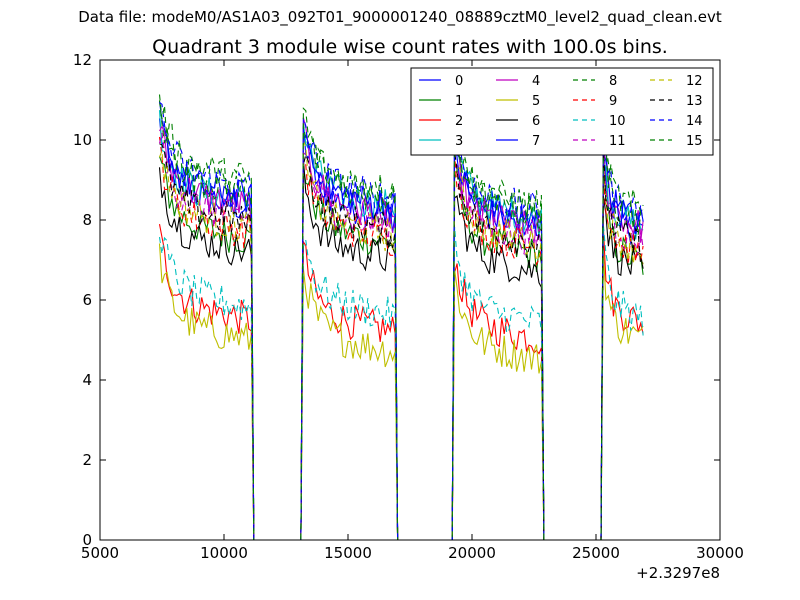 This screenshot has height=600, width=800. I want to click on x-tick-label: 30000, so click(720, 553).